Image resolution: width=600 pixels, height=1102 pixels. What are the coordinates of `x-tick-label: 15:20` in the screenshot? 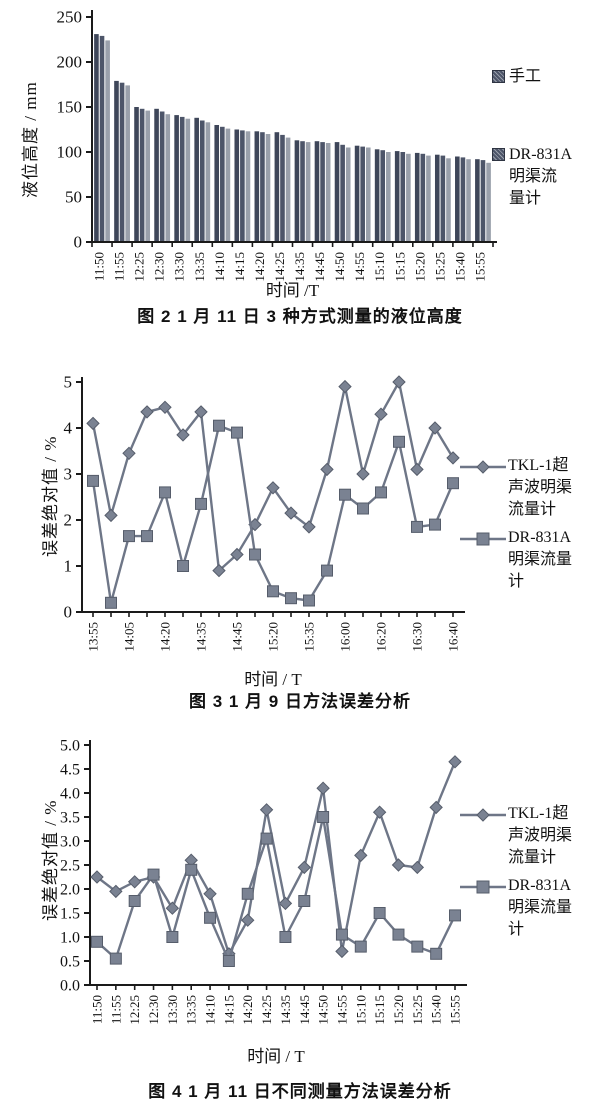 It's located at (419, 267).